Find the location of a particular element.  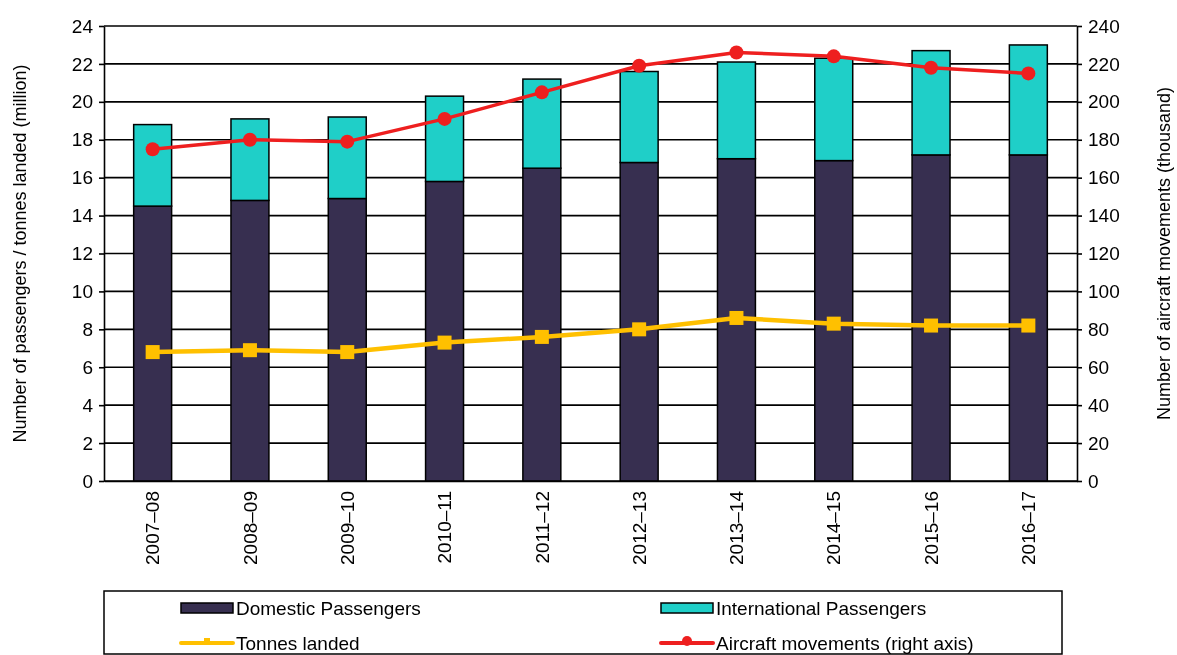

y2-tick-label: 100 is located at coordinates (1104, 291).